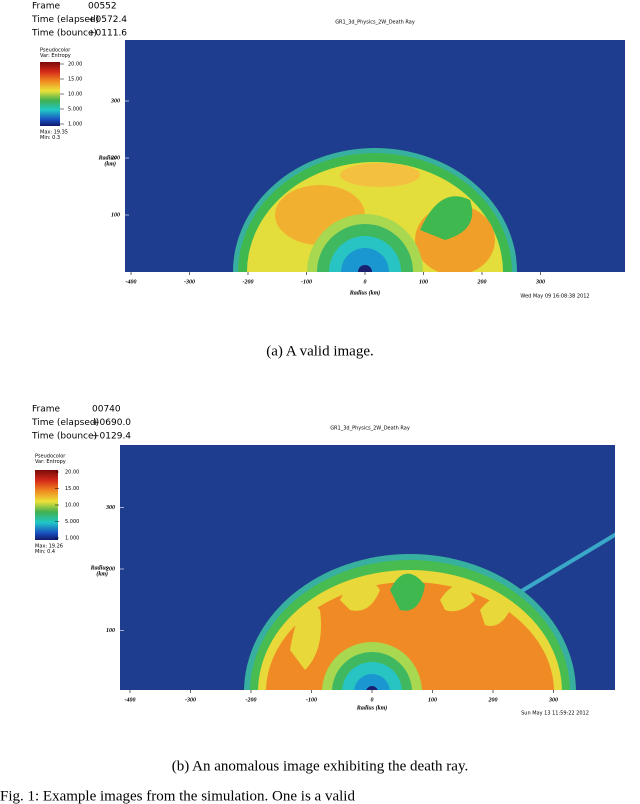  Describe the element at coordinates (554, 297) in the screenshot. I see `timestamp: Wed May 09 16:08:38 2012` at that location.